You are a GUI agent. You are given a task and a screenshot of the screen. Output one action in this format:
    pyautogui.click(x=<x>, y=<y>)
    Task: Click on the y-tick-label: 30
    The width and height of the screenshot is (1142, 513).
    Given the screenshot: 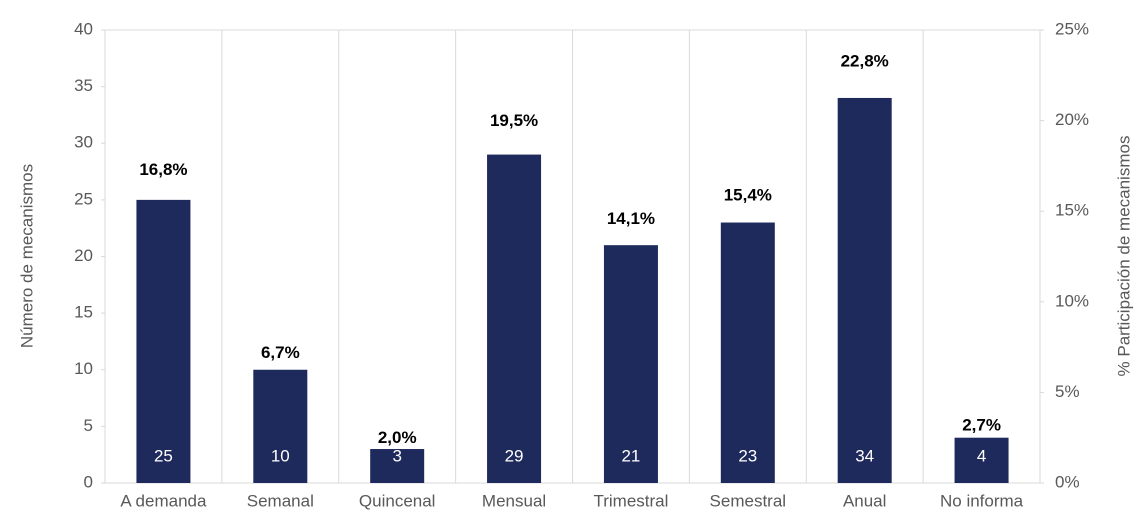 What is the action you would take?
    pyautogui.click(x=83, y=142)
    